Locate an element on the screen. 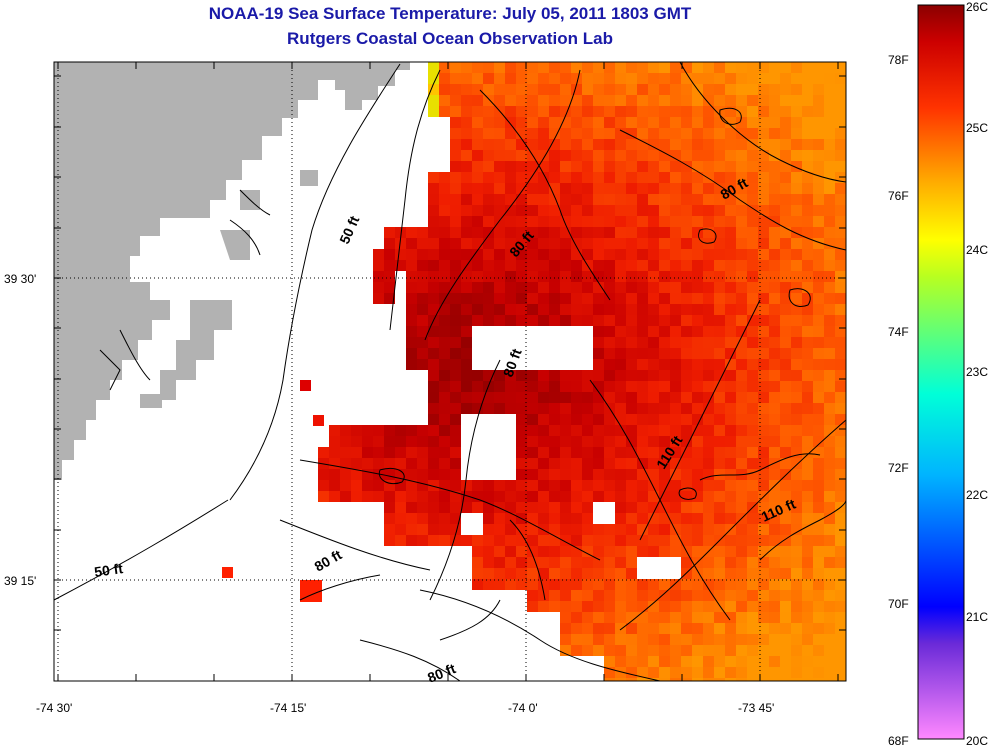  colorbar-label-c: 21C is located at coordinates (977, 617).